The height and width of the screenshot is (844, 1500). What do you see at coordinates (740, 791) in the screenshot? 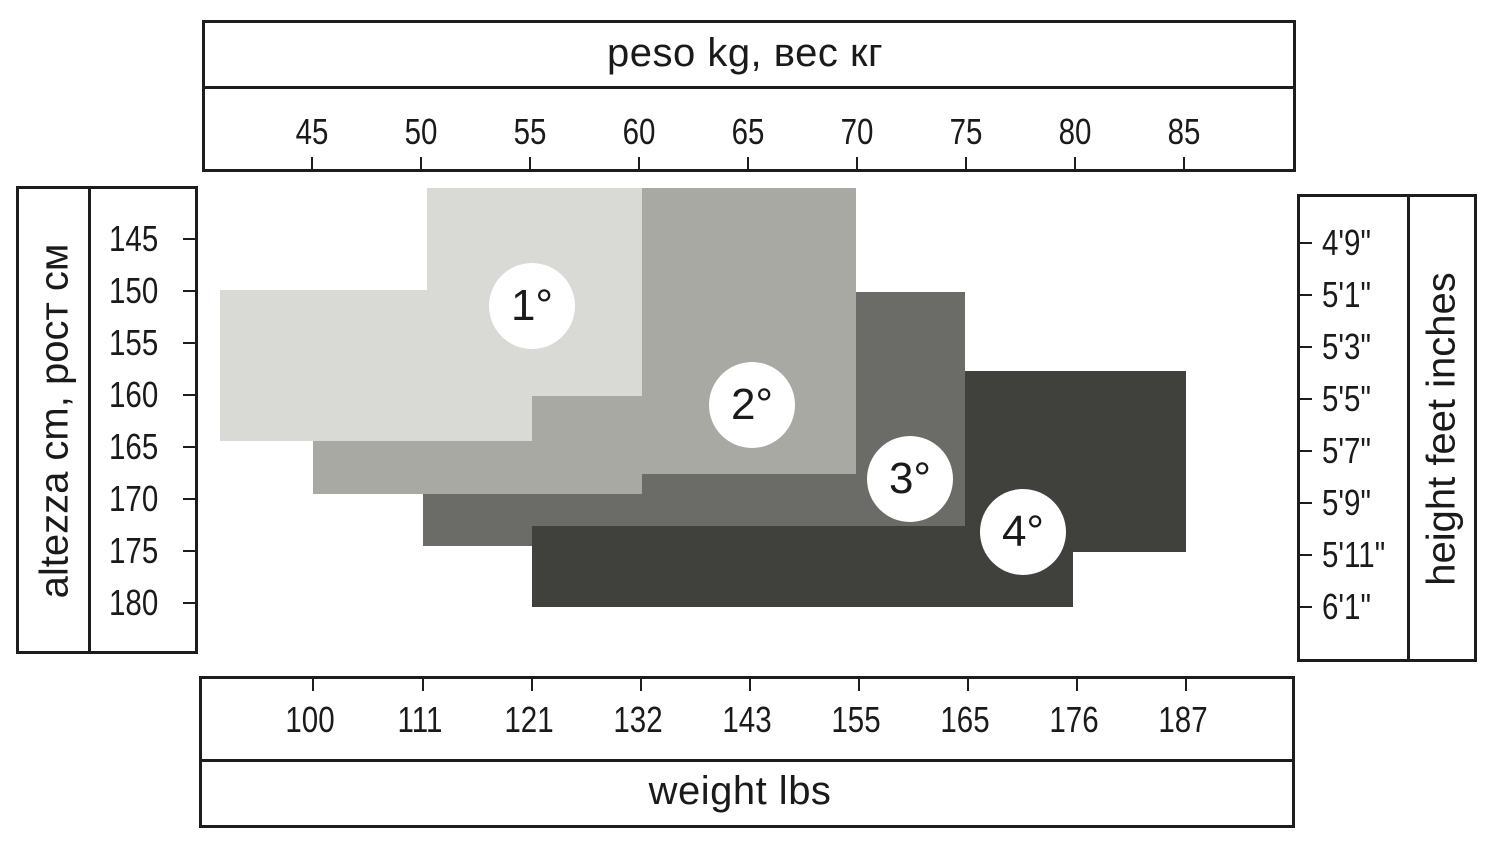
I see `bottom-axis-title: weight lbs` at bounding box center [740, 791].